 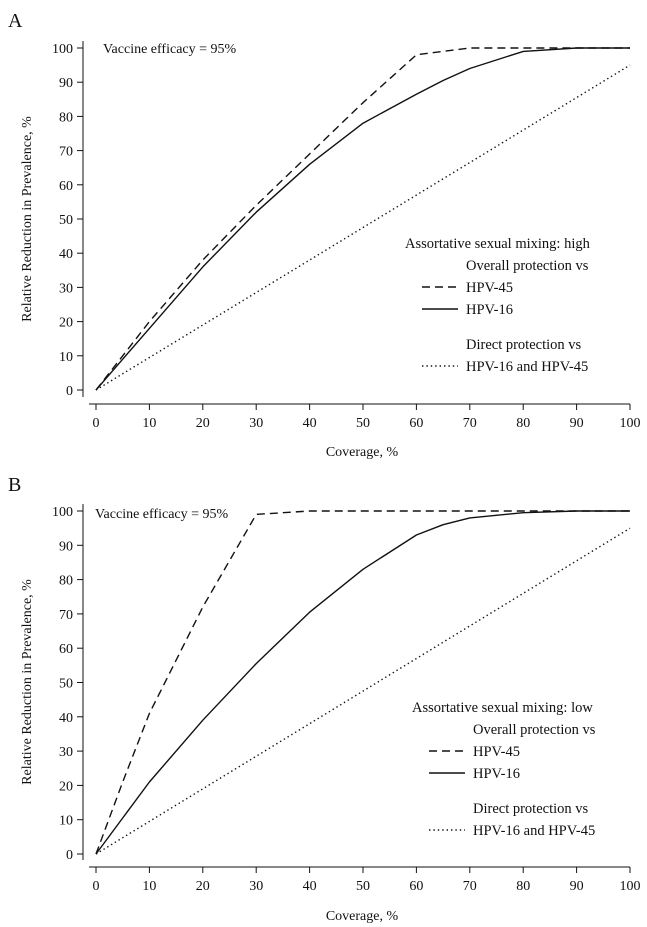 I want to click on legend-title: Assortative sexual mixing: high, so click(x=498, y=244).